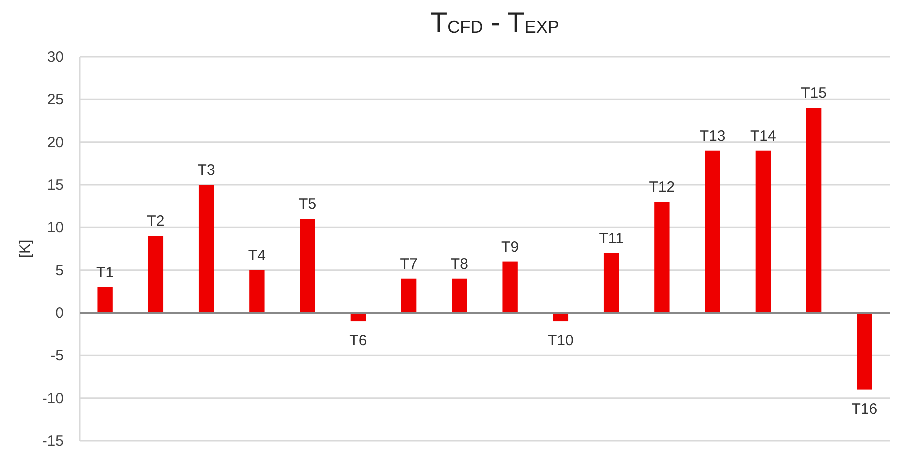  Describe the element at coordinates (308, 205) in the screenshot. I see `x-tick-label: T5` at that location.